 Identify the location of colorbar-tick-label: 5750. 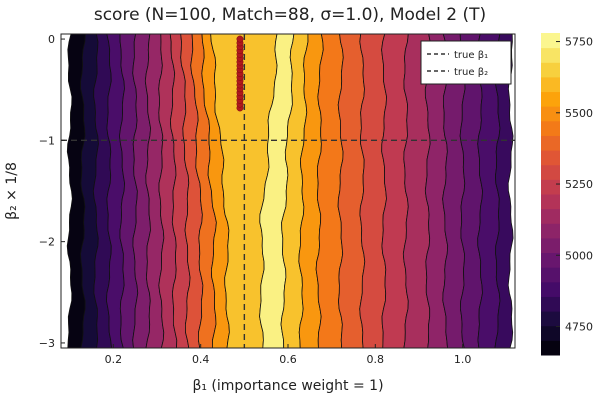
(579, 42).